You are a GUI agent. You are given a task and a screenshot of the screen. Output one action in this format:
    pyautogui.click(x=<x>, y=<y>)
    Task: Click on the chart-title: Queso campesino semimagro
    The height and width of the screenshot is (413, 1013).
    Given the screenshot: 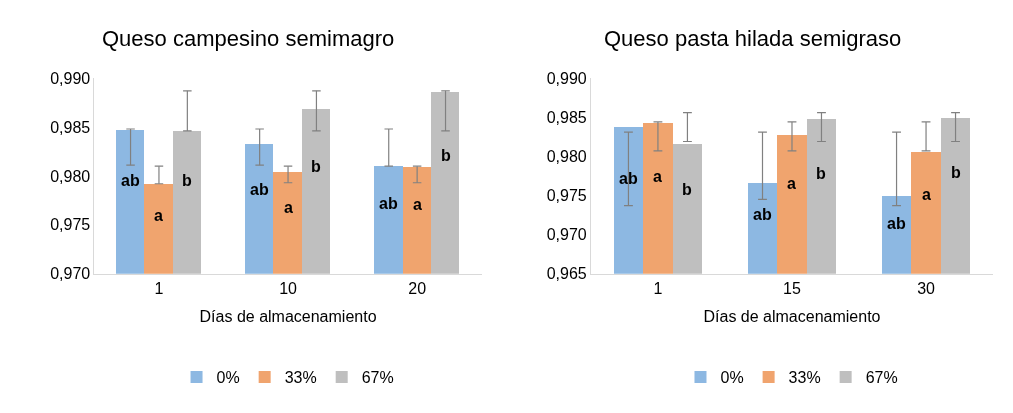 What is the action you would take?
    pyautogui.click(x=248, y=38)
    